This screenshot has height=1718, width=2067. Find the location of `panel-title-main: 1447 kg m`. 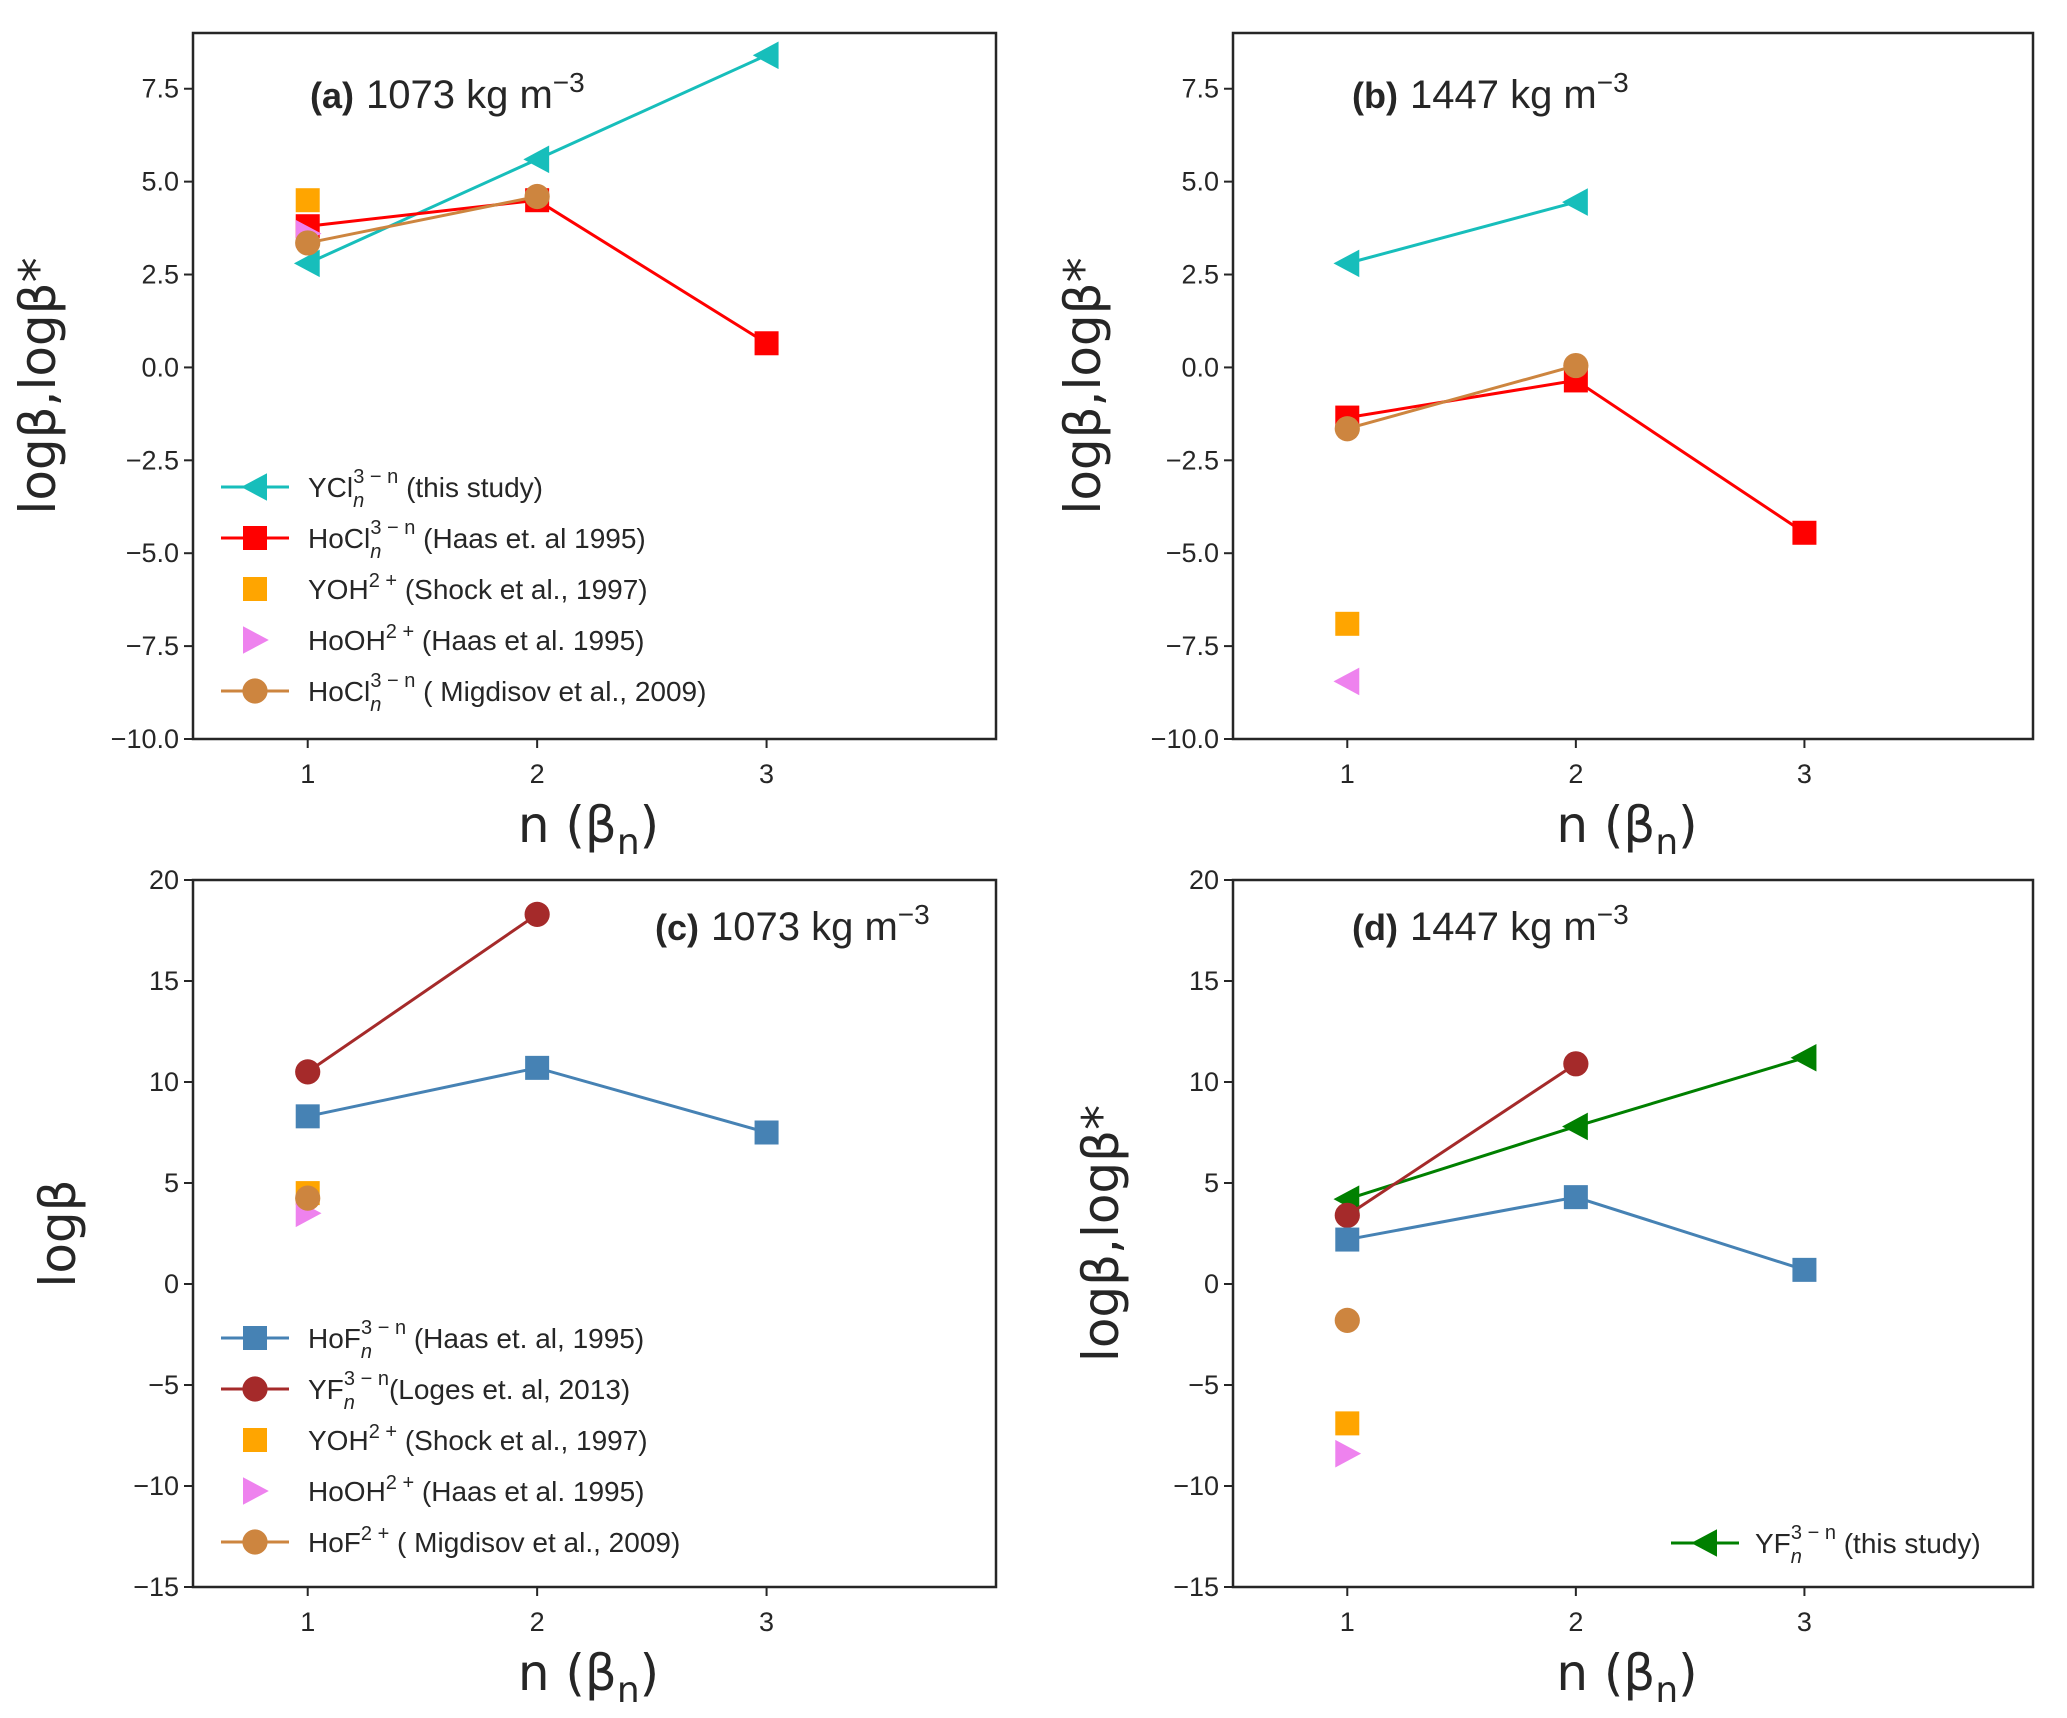

panel-title-main: 1447 kg m is located at coordinates (1503, 95).